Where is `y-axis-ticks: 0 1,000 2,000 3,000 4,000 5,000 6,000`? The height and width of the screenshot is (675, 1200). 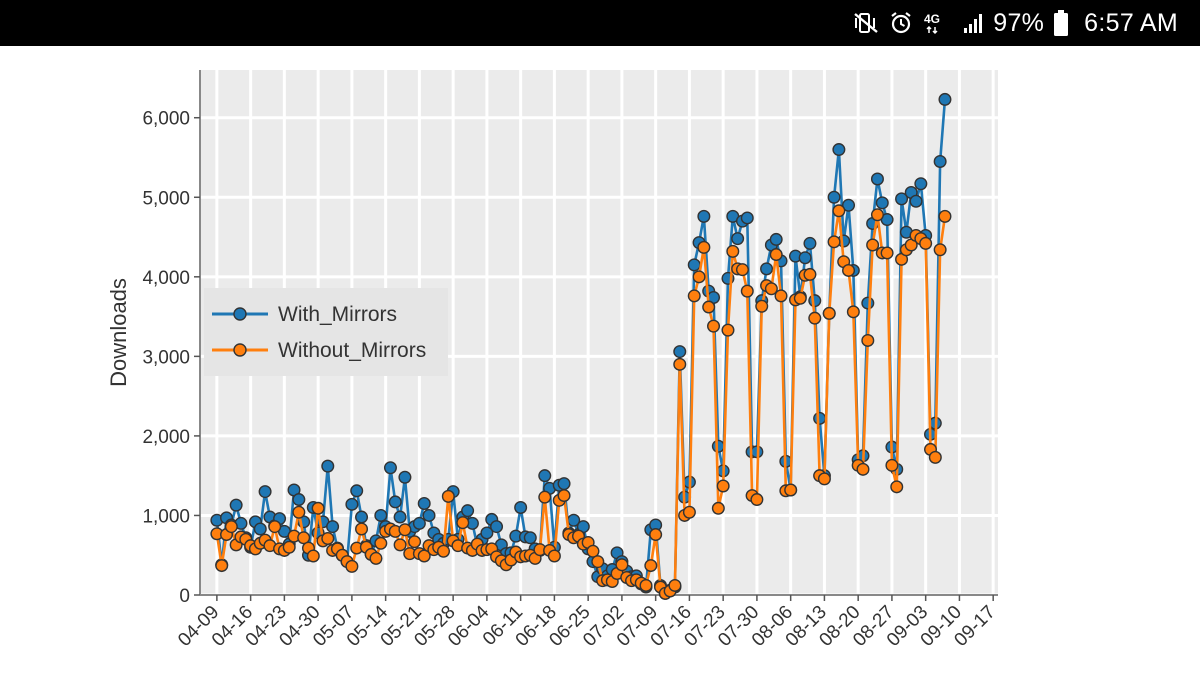 y-axis-ticks: 0 1,000 2,000 3,000 4,000 5,000 6,000 is located at coordinates (171, 358).